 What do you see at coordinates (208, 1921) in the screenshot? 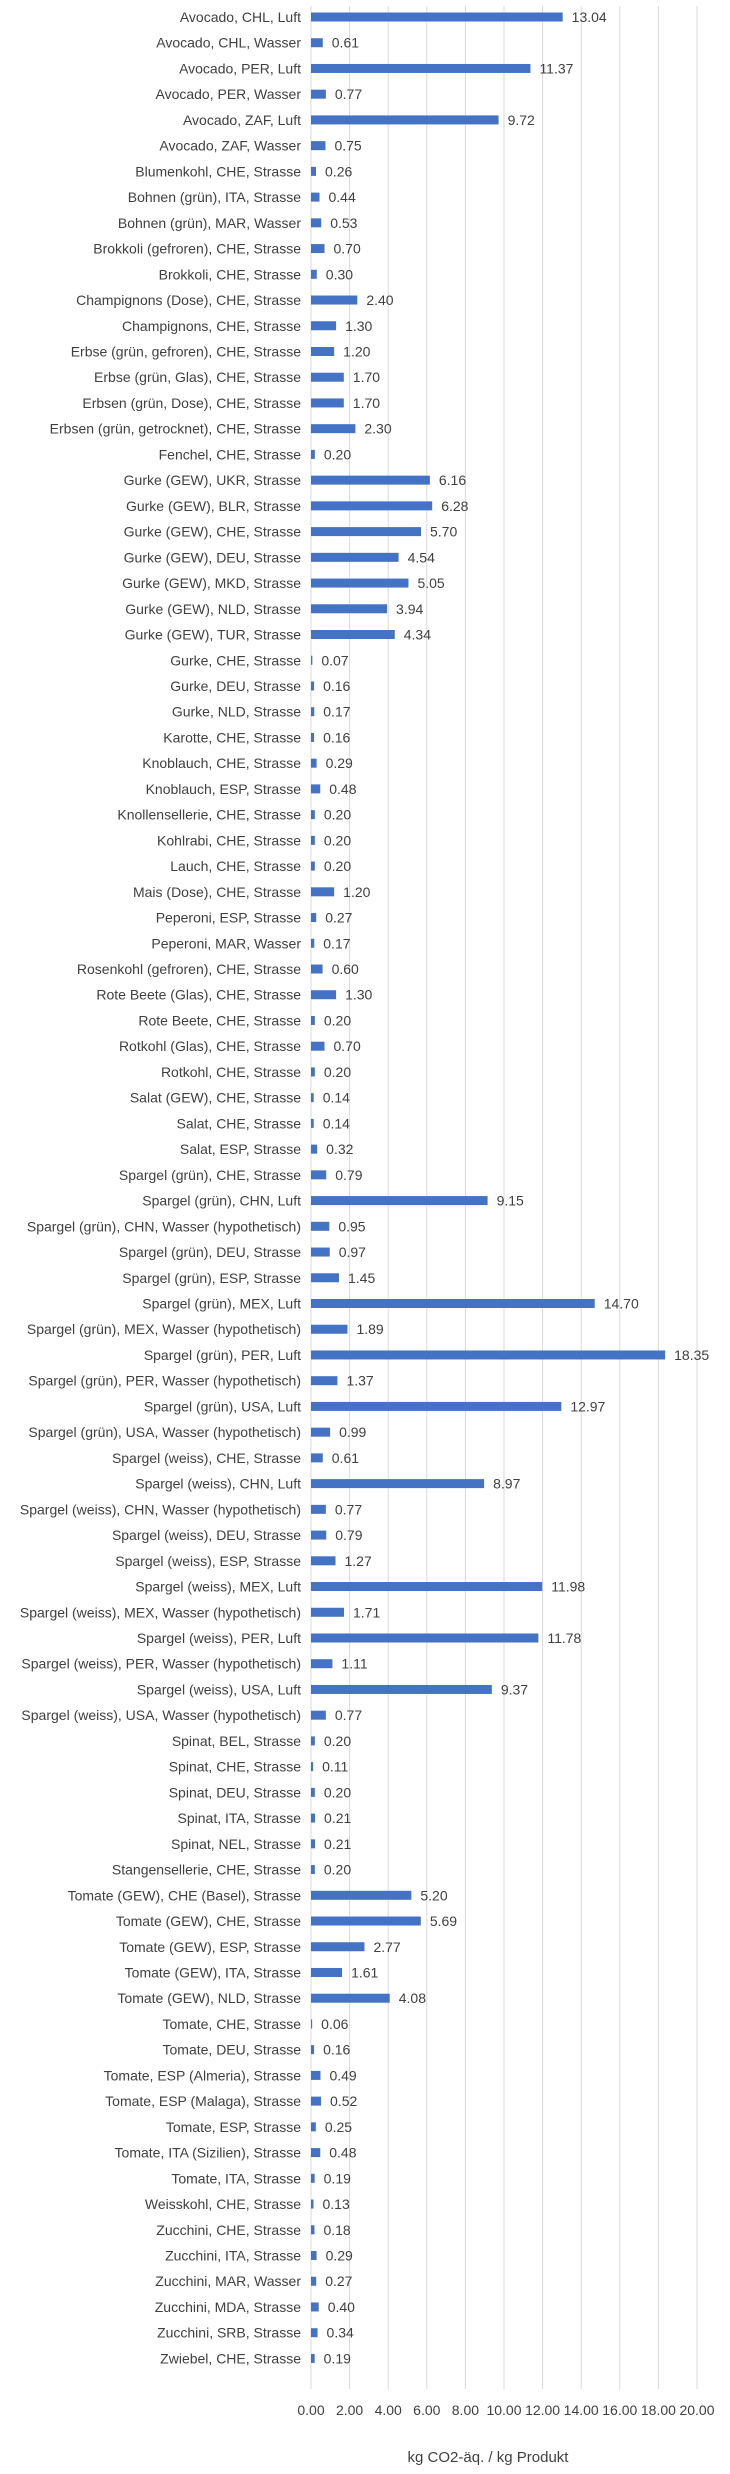
I see `category-label: Tomate (GEW), CHE, Strasse` at bounding box center [208, 1921].